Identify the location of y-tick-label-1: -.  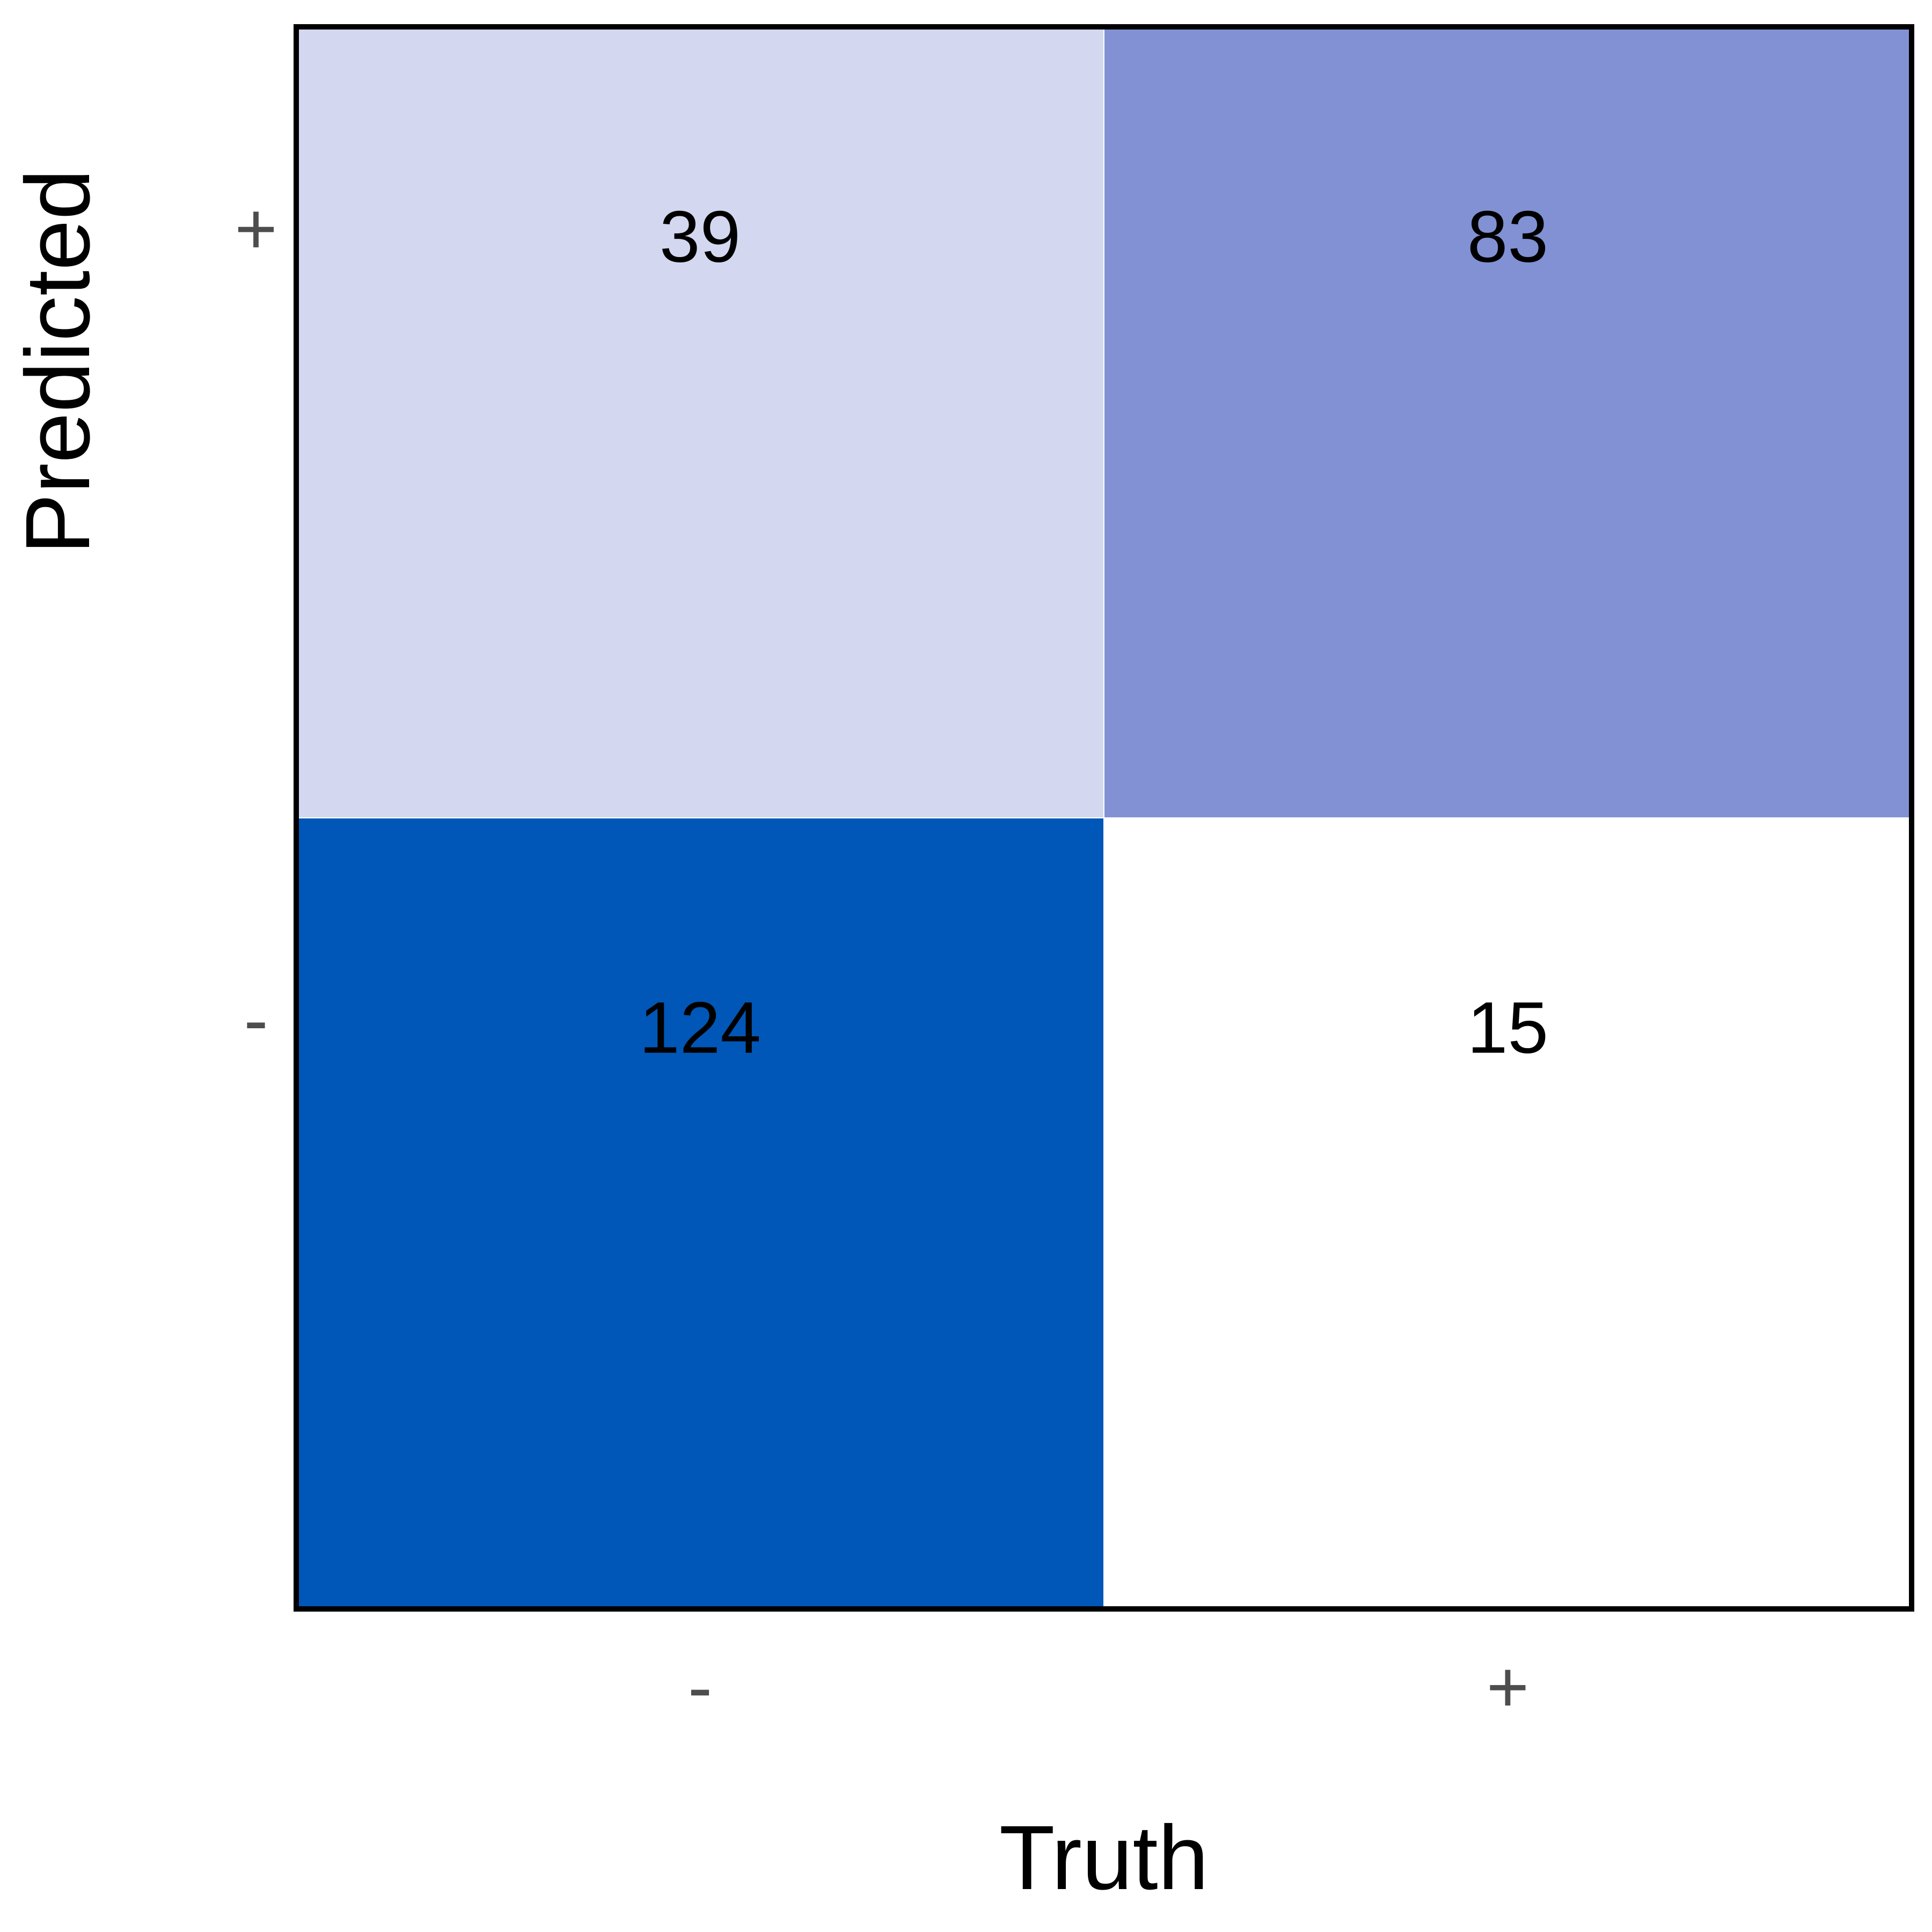
(256, 1019).